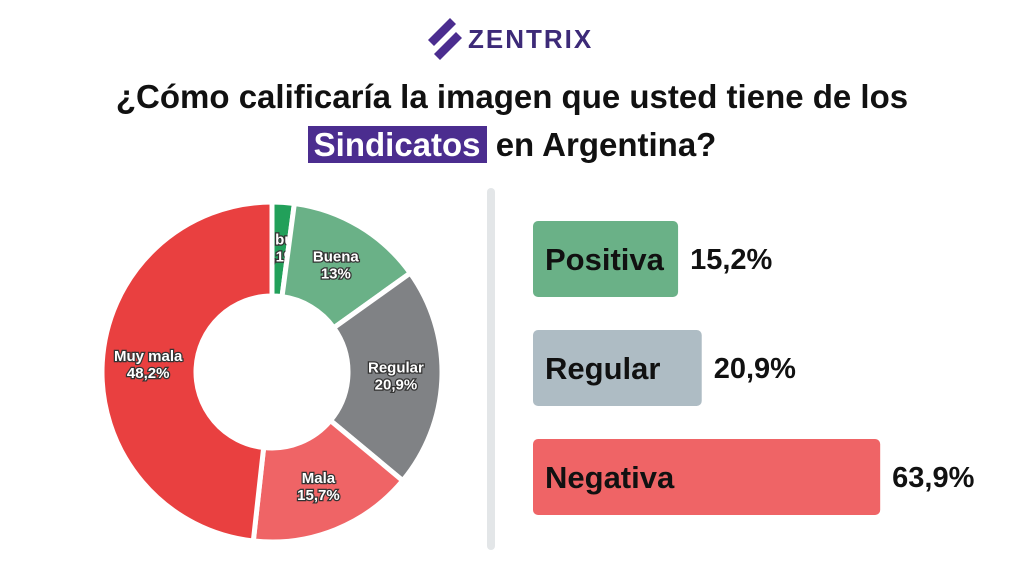  I want to click on brand: ZENTRIX, so click(531, 39).